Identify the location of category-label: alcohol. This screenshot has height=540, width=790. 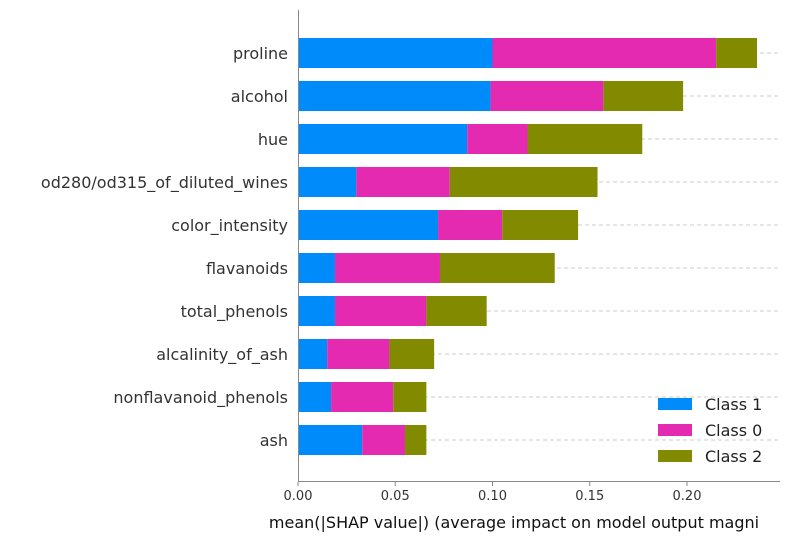
(259, 96).